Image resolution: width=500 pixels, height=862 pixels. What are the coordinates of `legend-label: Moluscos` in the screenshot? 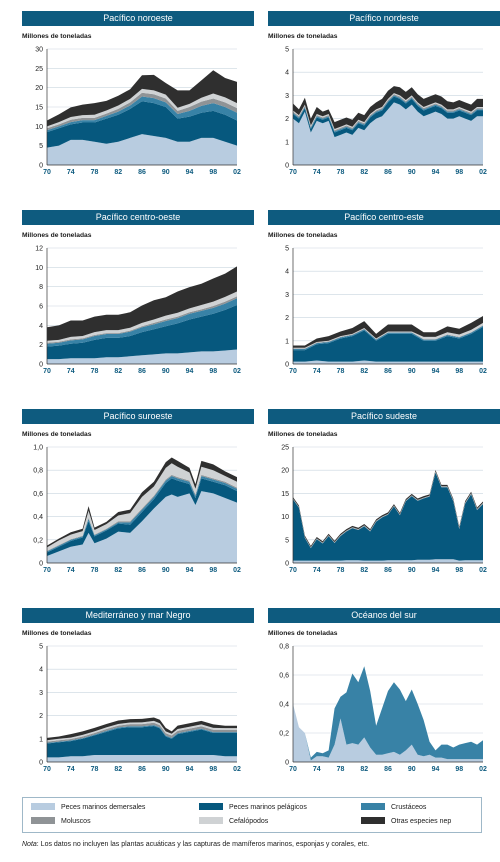 It's located at (76, 821).